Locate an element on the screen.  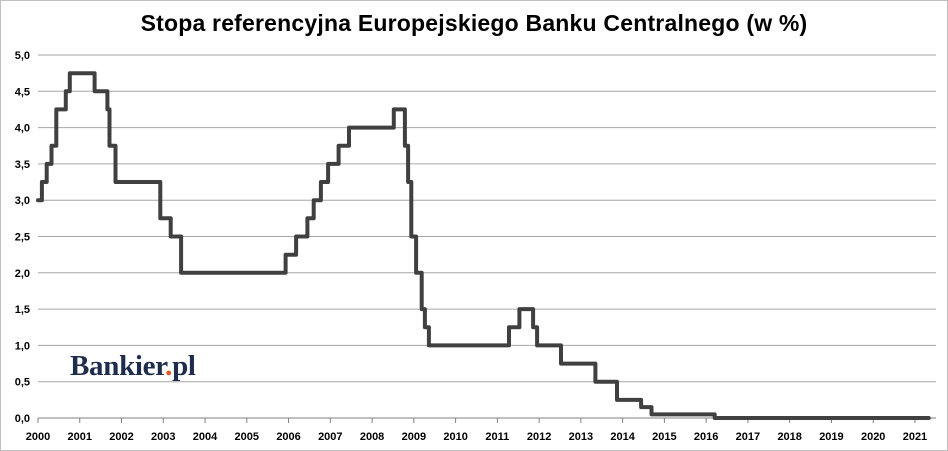
x-tick-label: 2020 is located at coordinates (873, 437).